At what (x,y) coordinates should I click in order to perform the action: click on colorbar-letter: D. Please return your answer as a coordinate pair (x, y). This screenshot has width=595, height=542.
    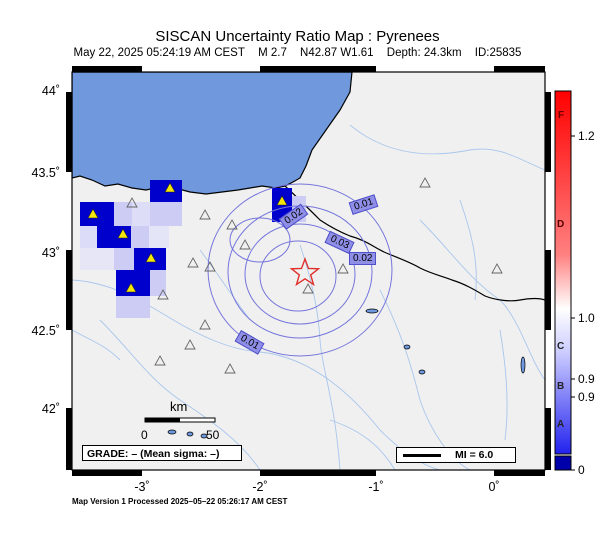
    Looking at the image, I should click on (561, 224).